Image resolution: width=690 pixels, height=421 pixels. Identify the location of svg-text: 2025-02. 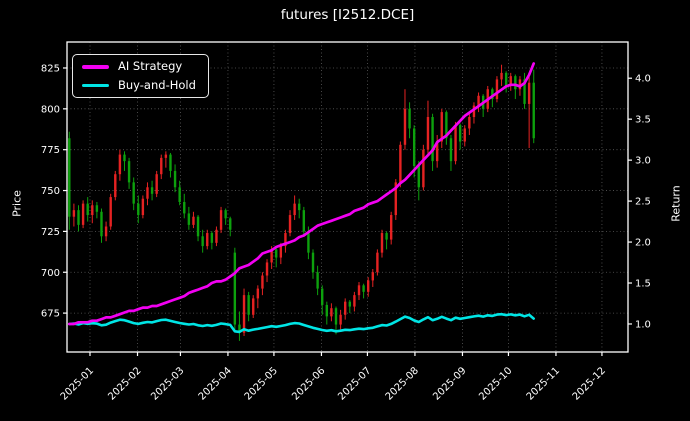
(124, 383).